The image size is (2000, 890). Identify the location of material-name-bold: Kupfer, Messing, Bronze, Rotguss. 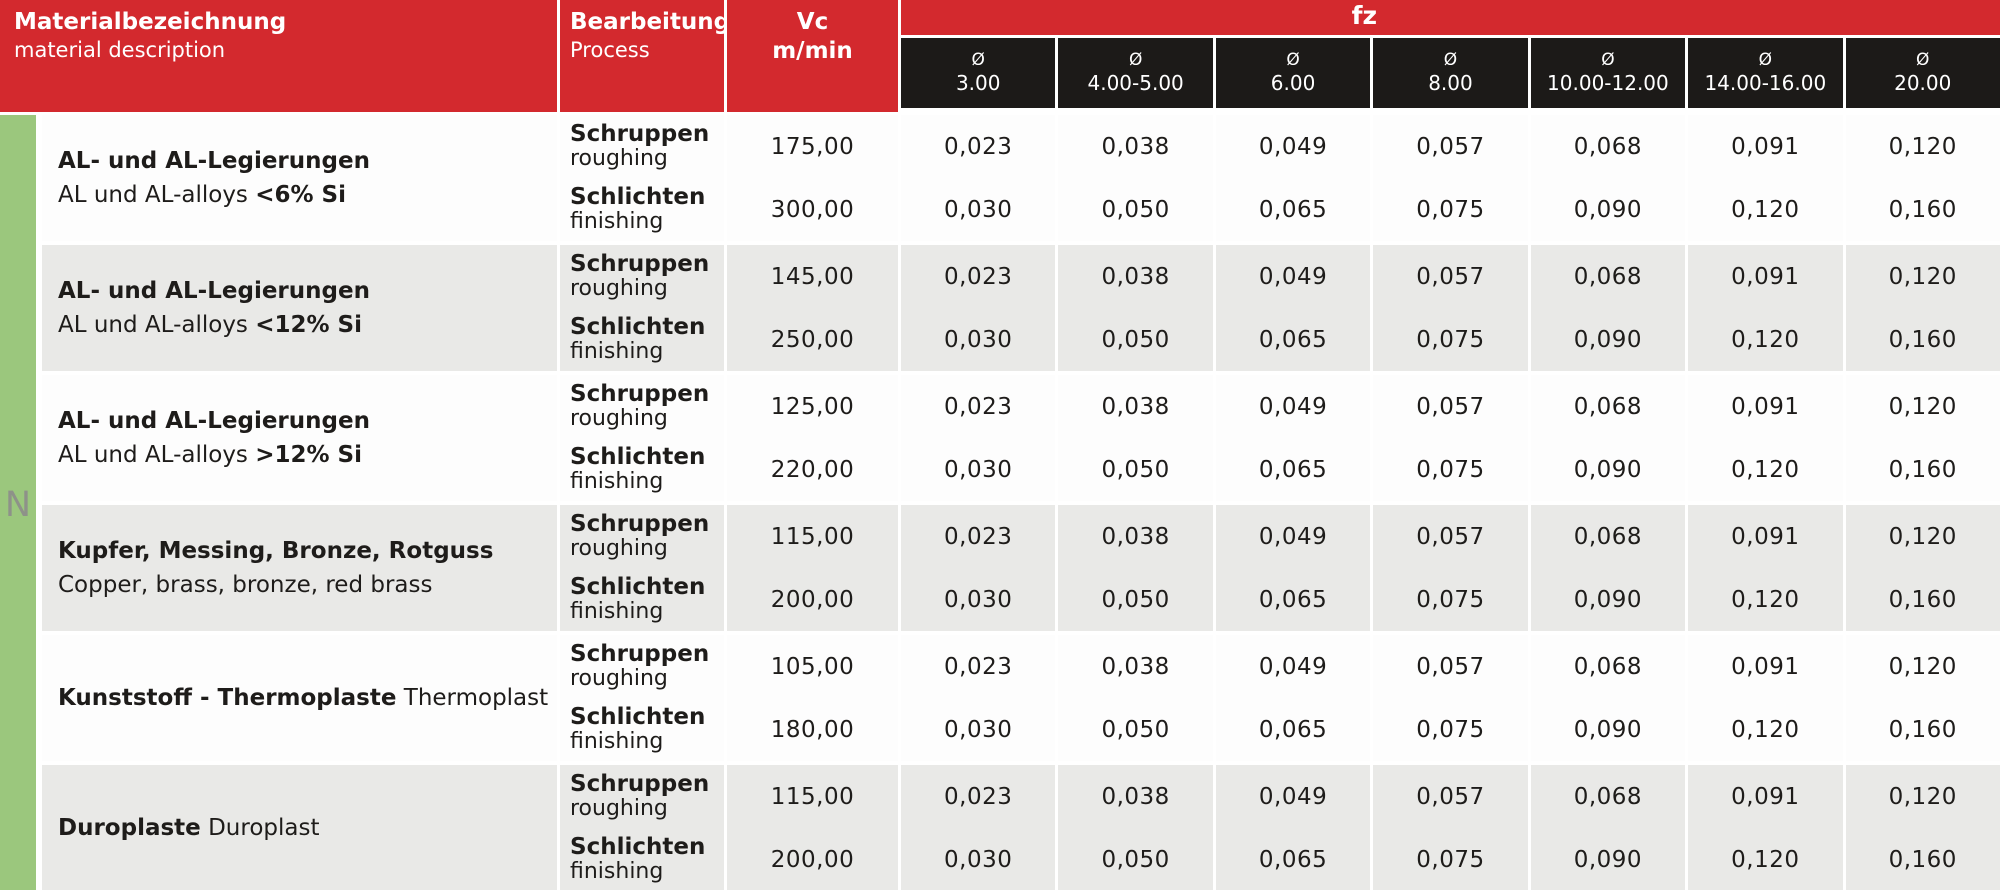
(276, 550).